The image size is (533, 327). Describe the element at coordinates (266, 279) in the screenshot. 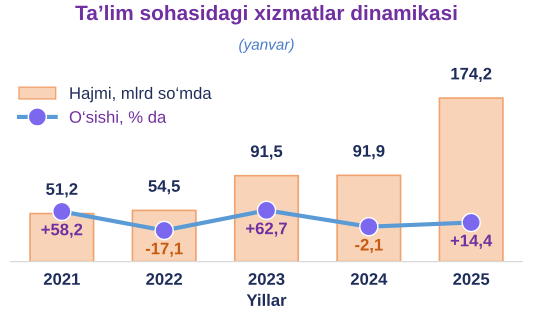

I see `x-tick-label: 2023` at that location.